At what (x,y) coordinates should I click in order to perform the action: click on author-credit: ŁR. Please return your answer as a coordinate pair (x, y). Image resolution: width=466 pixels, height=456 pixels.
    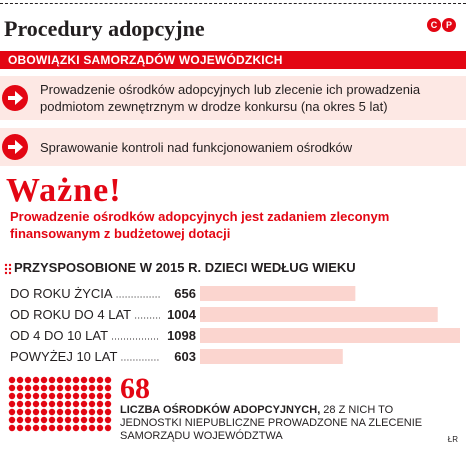
    Looking at the image, I should click on (452, 439).